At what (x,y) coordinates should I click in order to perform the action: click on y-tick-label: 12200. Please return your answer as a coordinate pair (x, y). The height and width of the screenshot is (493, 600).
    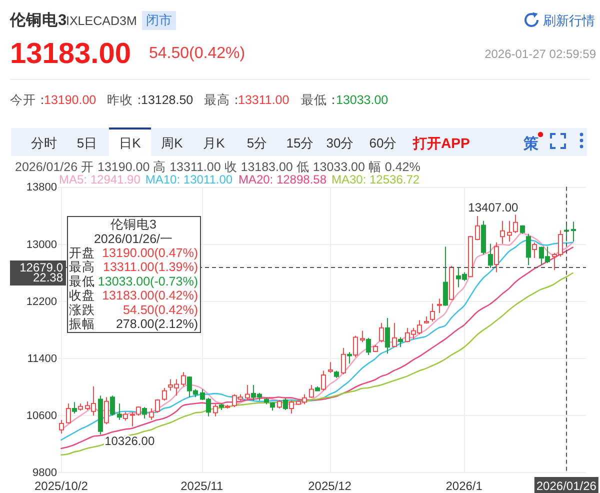
    Looking at the image, I should click on (41, 302).